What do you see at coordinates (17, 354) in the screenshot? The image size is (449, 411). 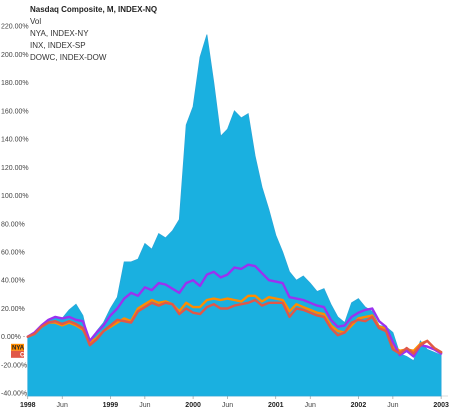 I see `series-badge-dowc` at bounding box center [17, 354].